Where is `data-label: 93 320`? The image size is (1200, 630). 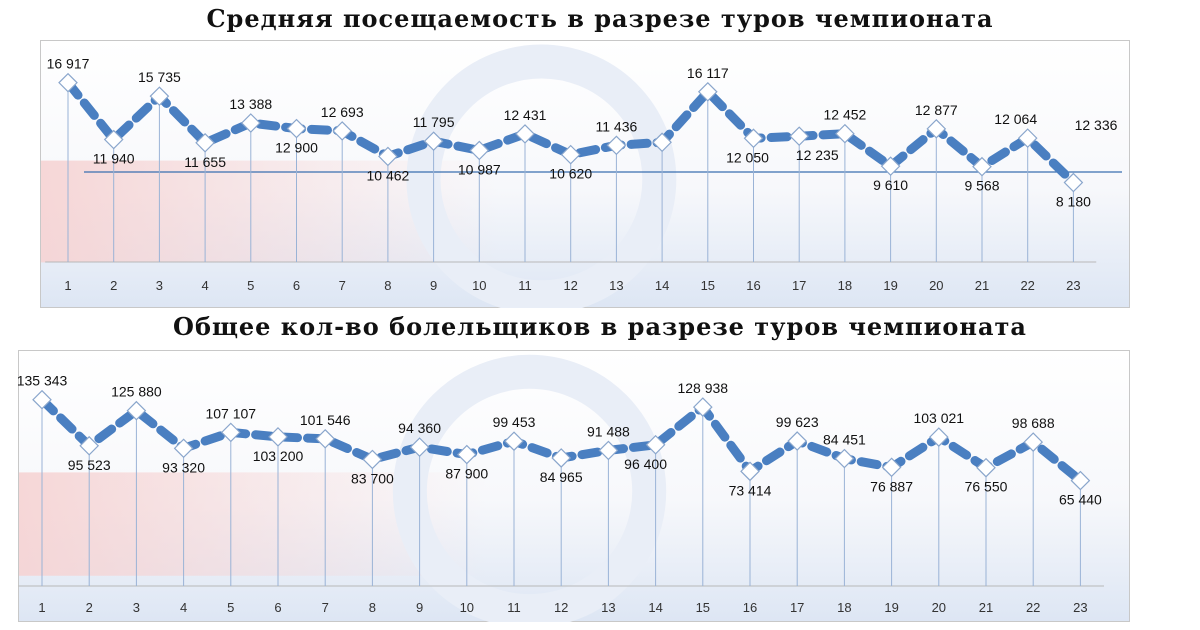 data-label: 93 320 is located at coordinates (183, 467).